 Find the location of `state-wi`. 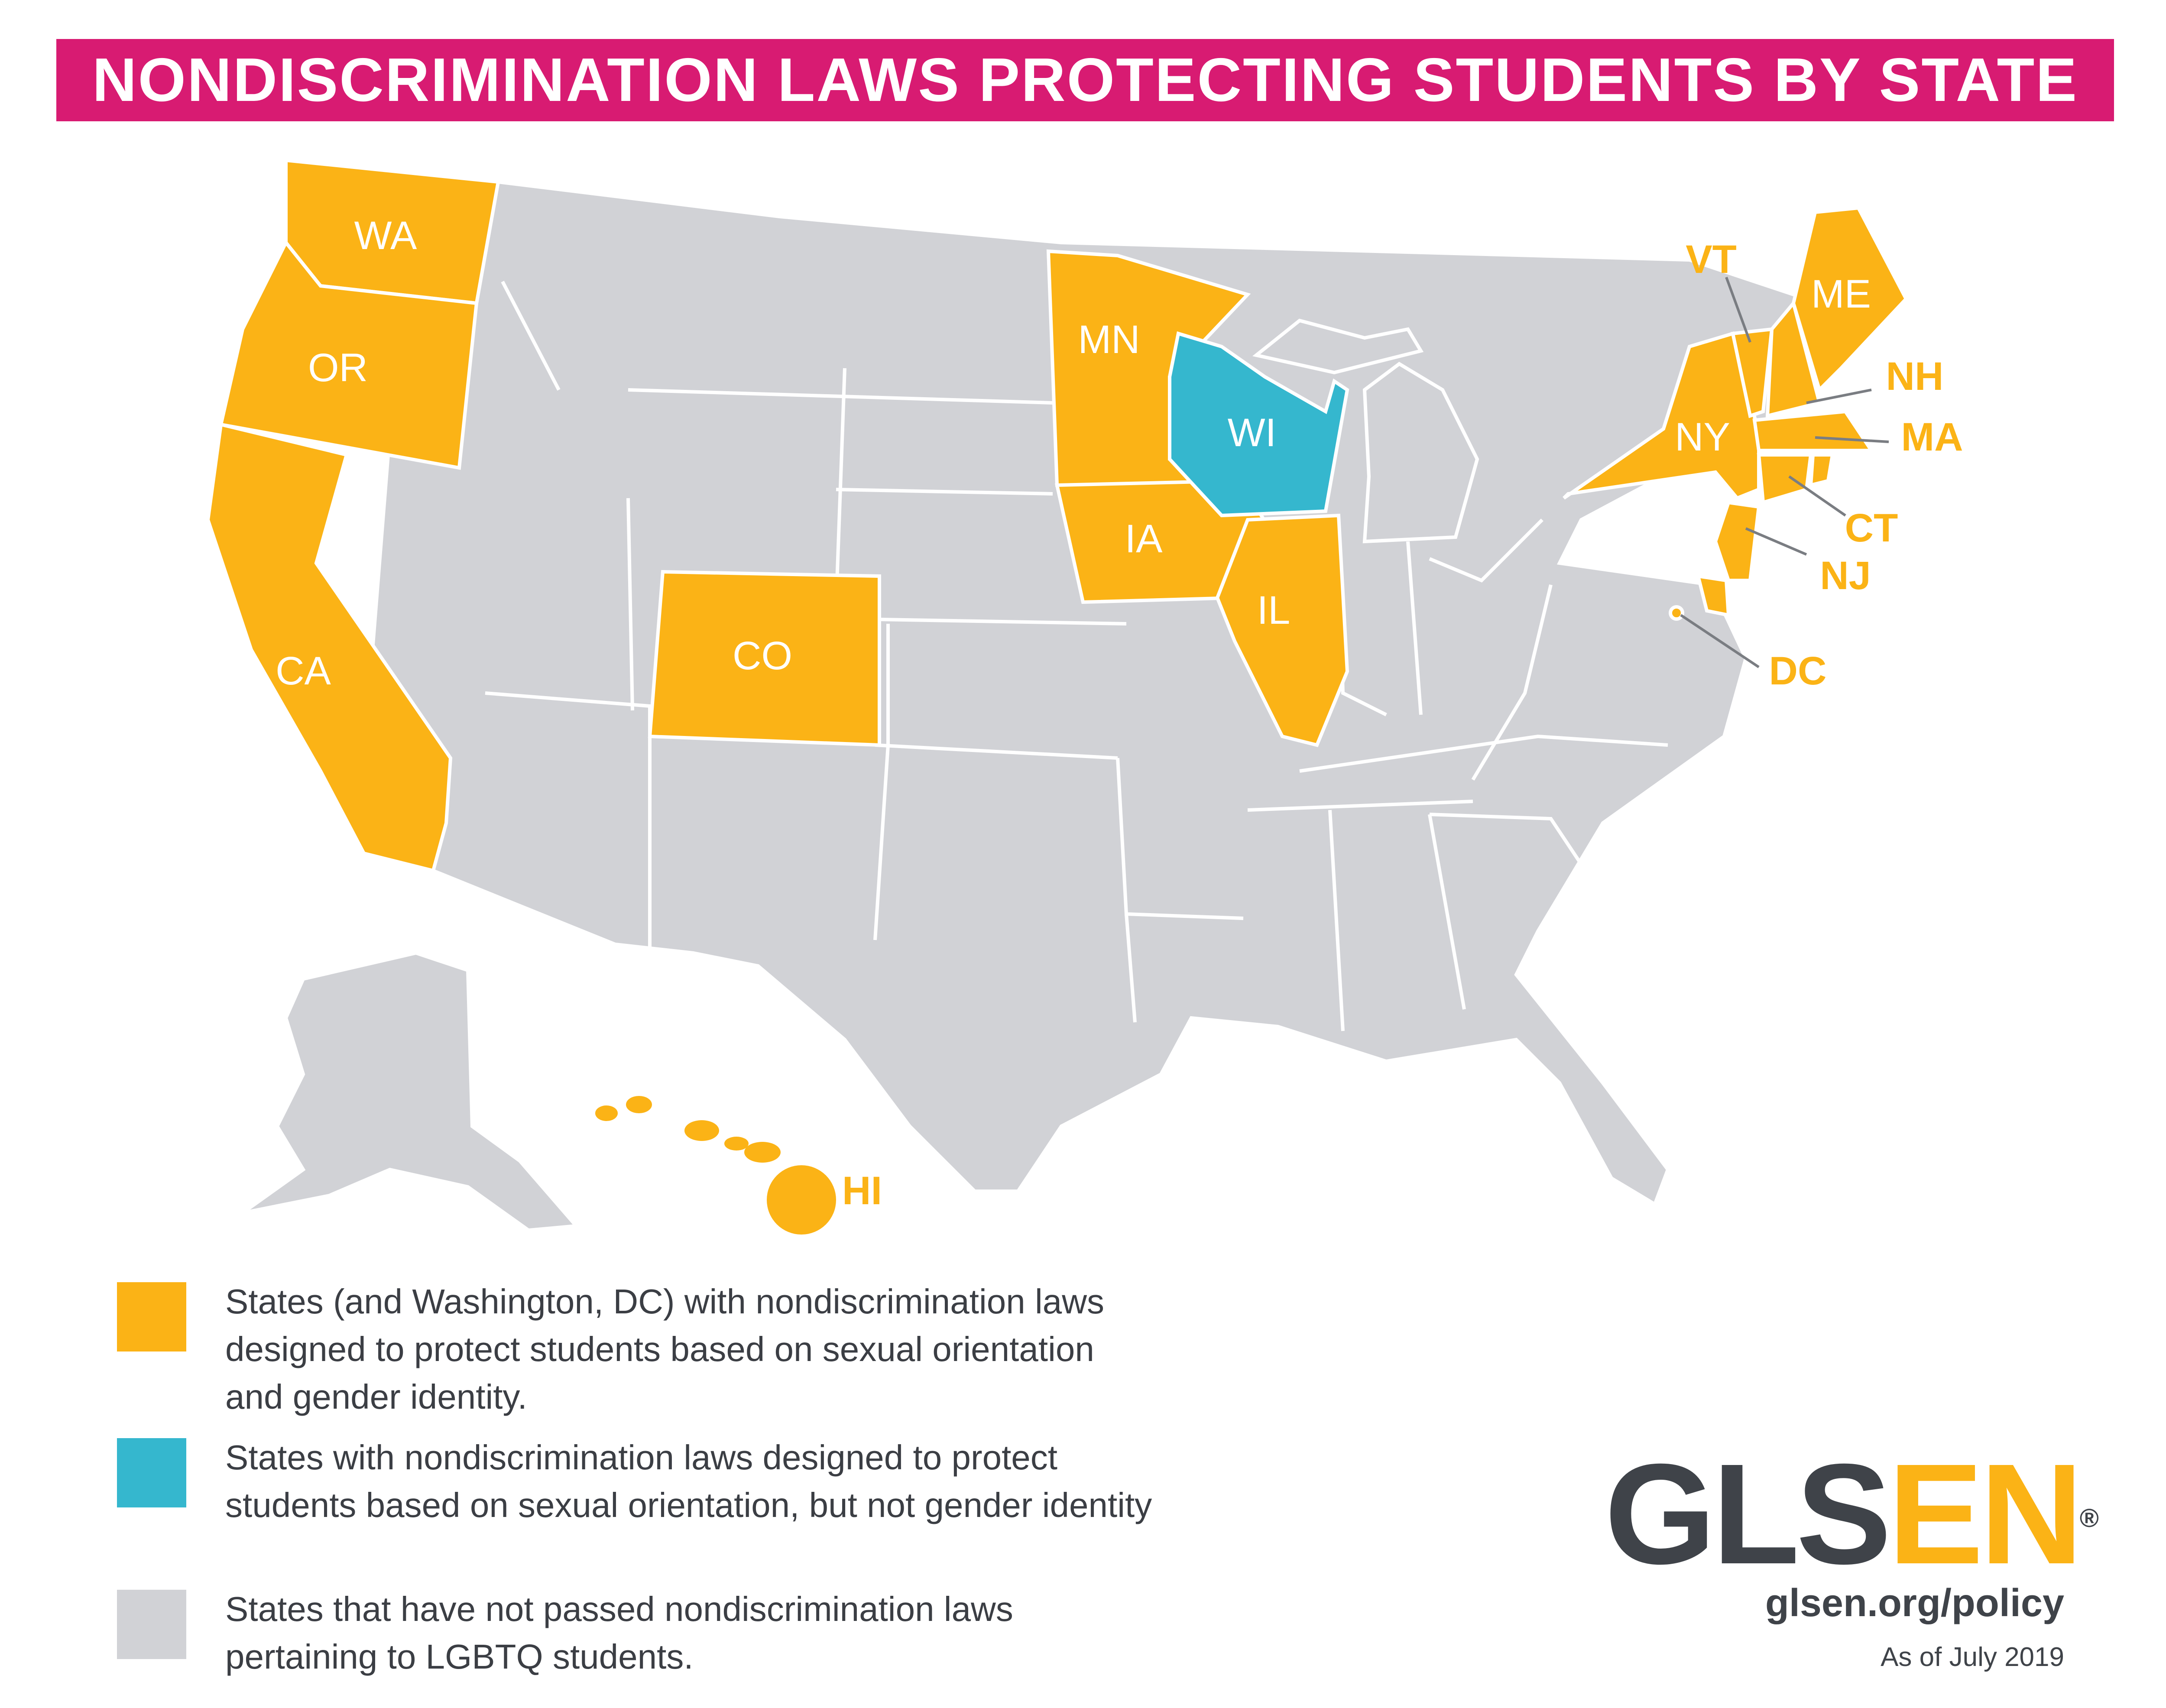

state-wi is located at coordinates (1258, 424).